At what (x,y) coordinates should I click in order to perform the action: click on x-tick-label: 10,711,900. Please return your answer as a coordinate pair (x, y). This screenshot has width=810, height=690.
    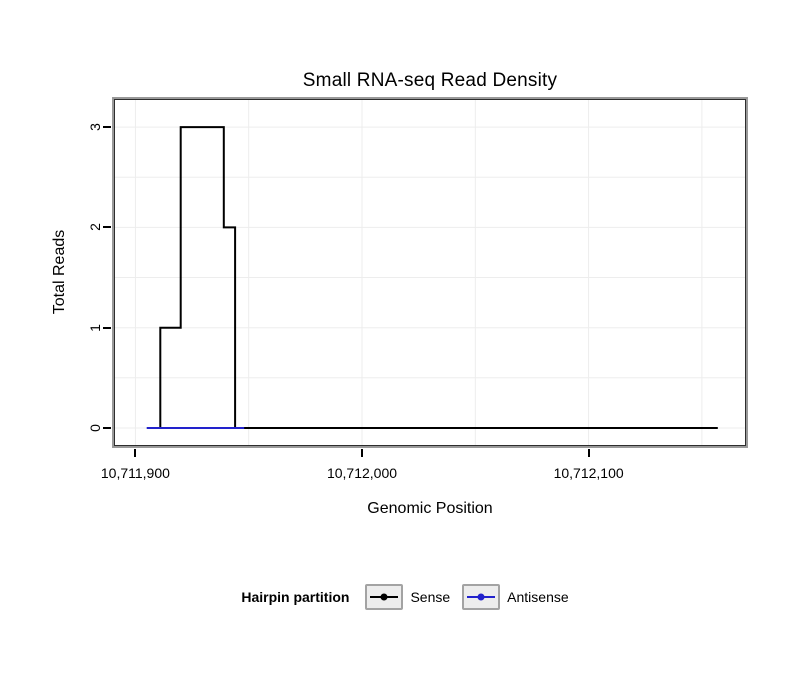
    Looking at the image, I should click on (135, 473).